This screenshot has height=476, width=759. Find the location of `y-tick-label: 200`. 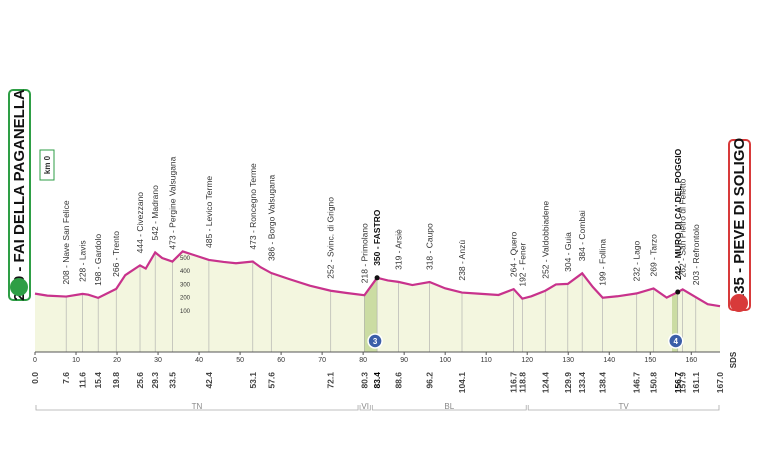

y-tick-label: 200 is located at coordinates (185, 299).